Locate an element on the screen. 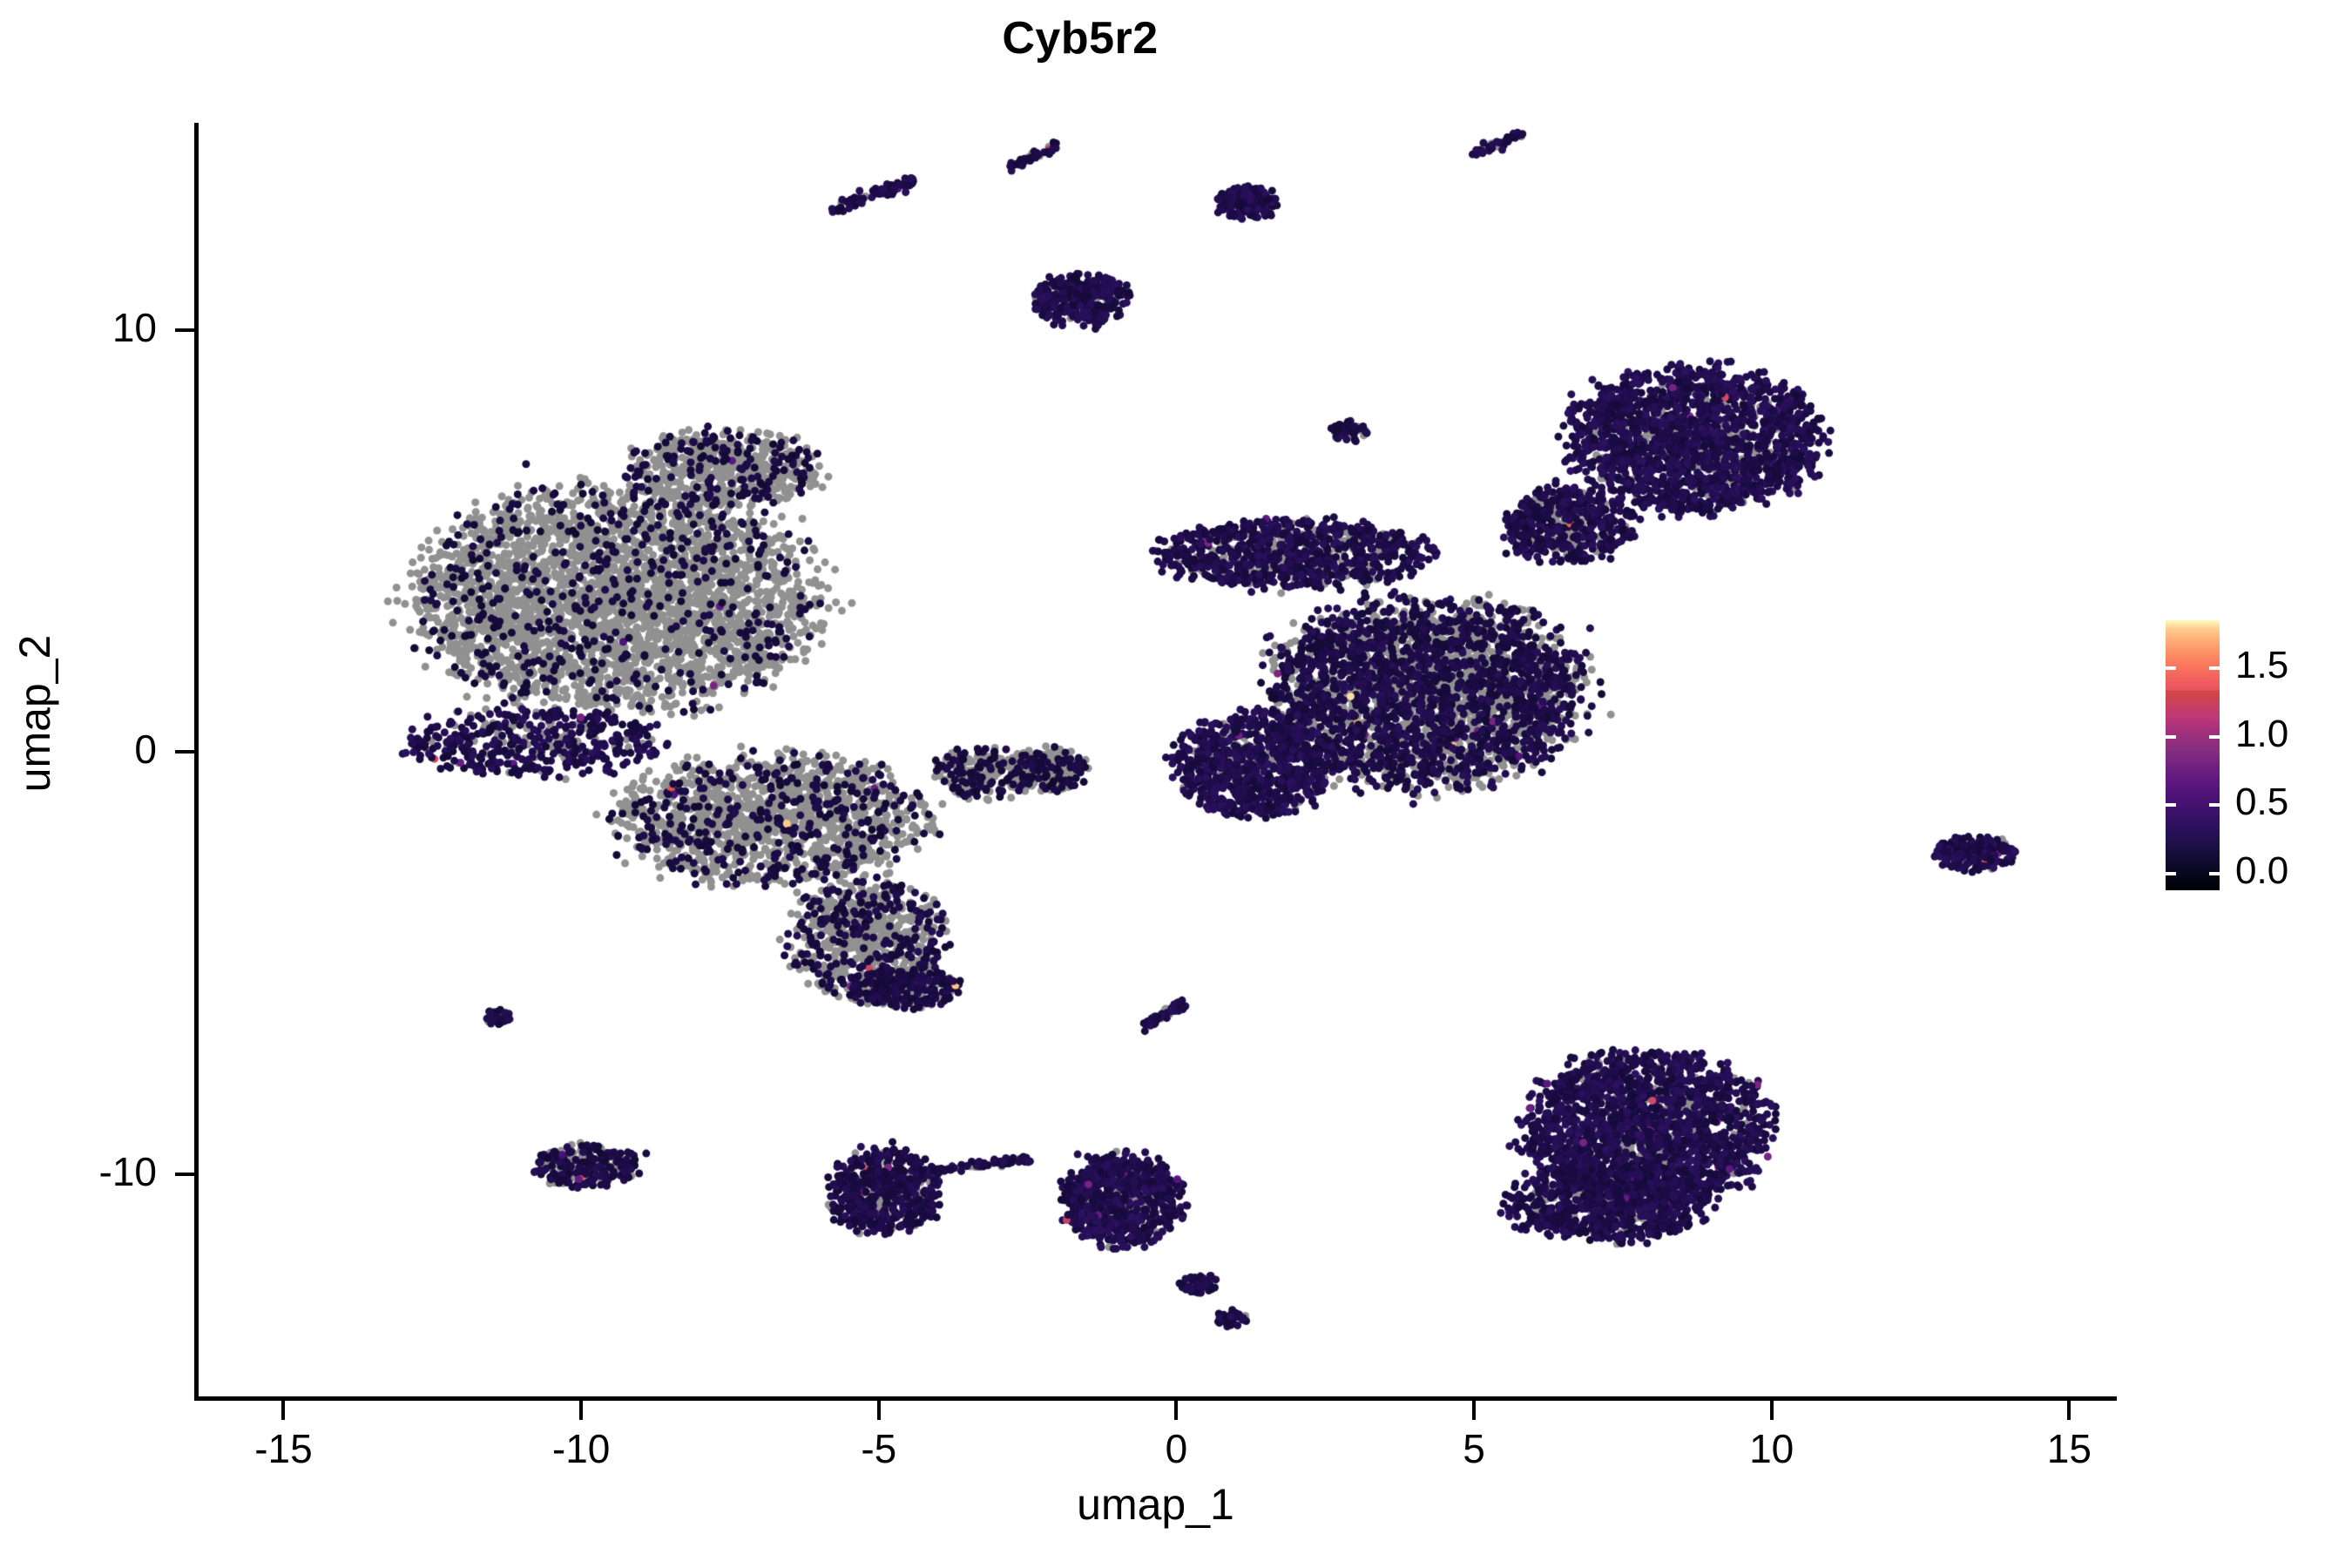 The width and height of the screenshot is (2352, 1568). x-tick-label: 15 is located at coordinates (2069, 1448).